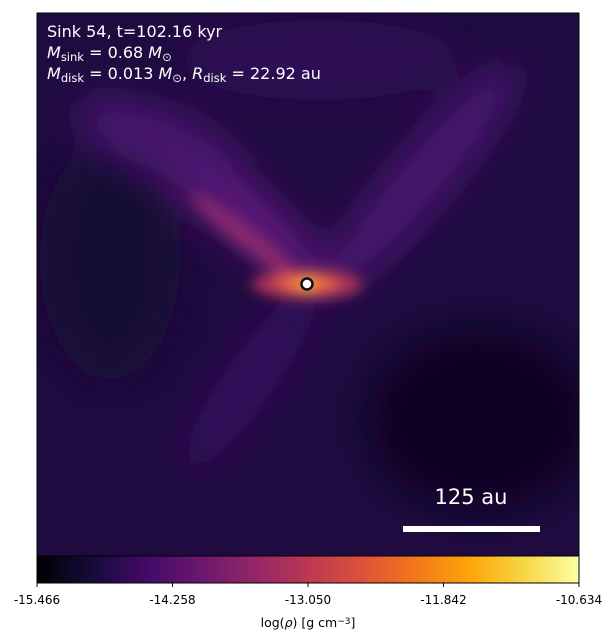 The image size is (615, 644). Describe the element at coordinates (273, 73) in the screenshot. I see `text-segment: = 22.92 au` at that location.